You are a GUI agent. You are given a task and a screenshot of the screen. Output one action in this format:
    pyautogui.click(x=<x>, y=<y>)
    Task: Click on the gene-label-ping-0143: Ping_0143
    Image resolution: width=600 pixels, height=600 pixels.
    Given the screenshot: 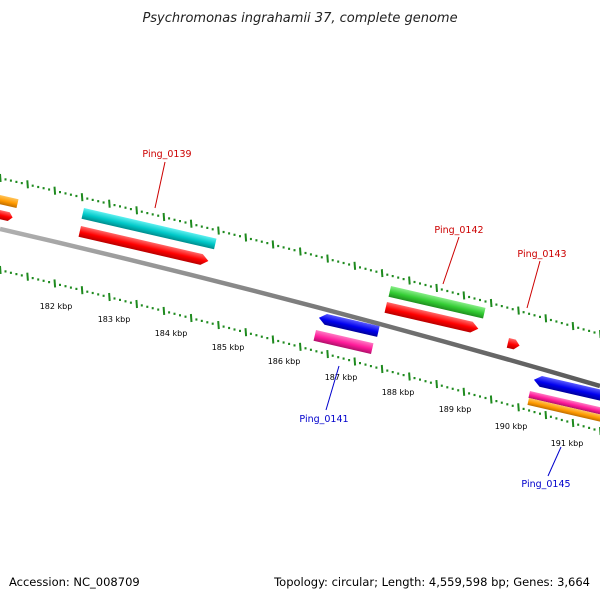 What is the action you would take?
    pyautogui.click(x=541, y=254)
    